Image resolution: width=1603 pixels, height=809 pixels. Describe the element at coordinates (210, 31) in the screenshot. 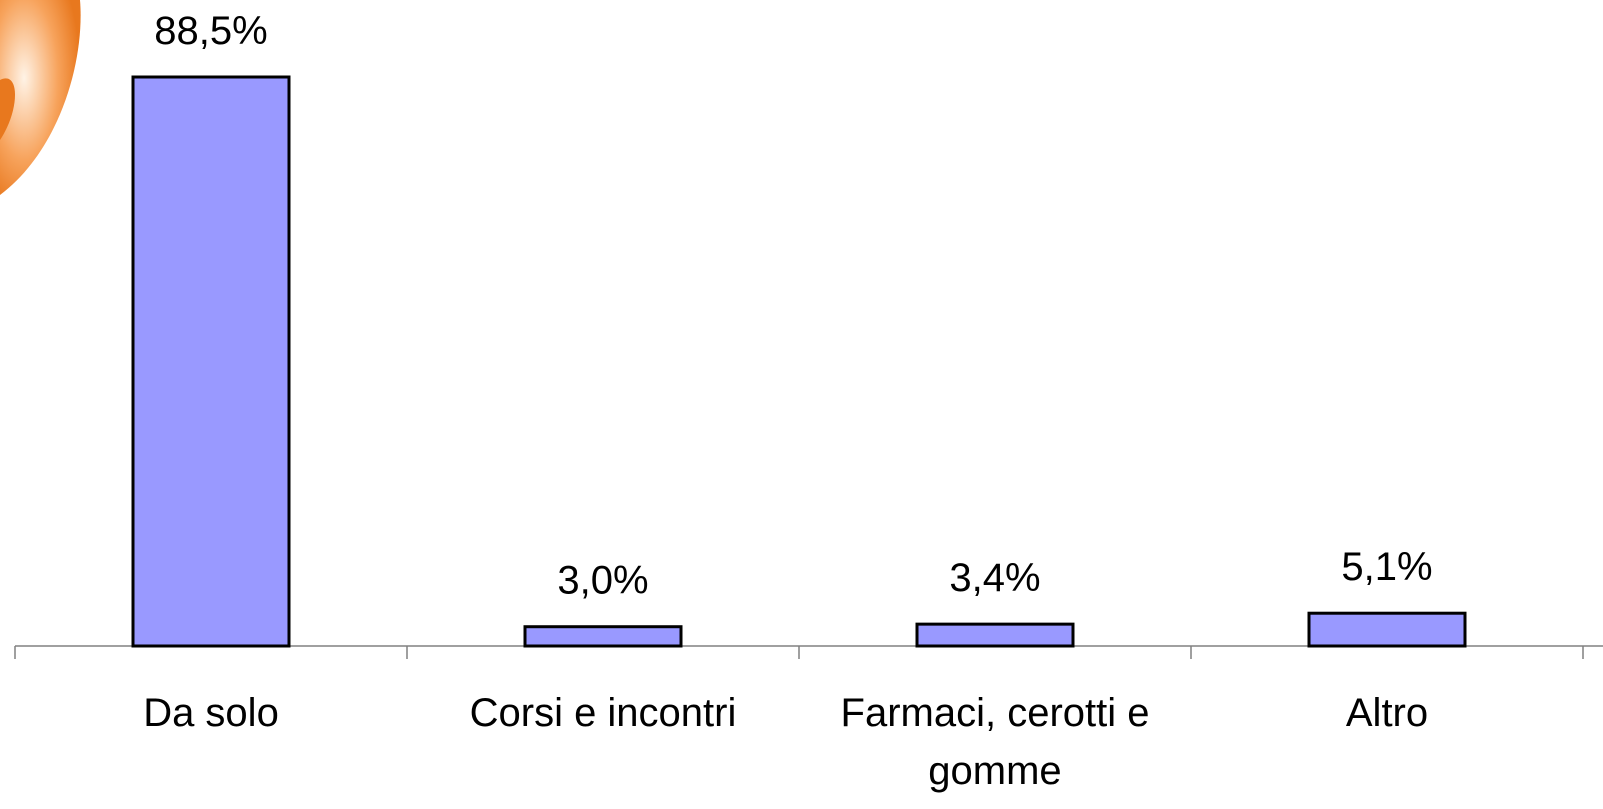

I see `value-label: 88,5%` at that location.